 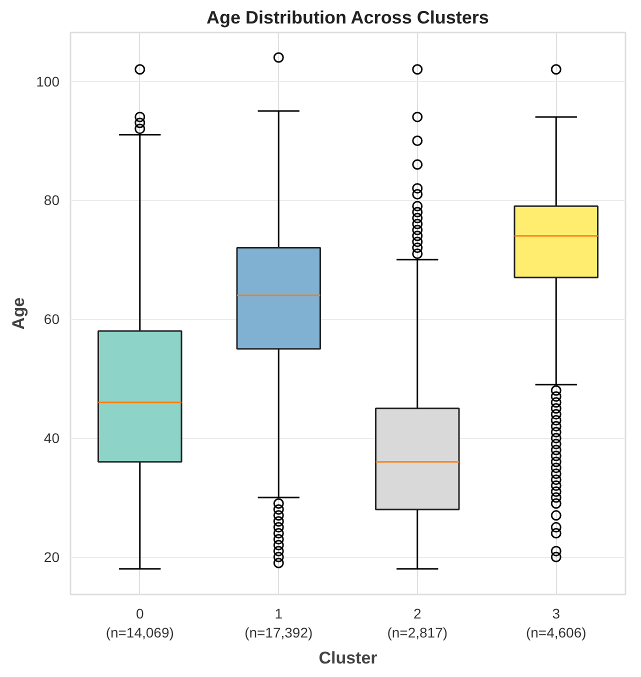 What do you see at coordinates (52, 438) in the screenshot?
I see `y-tick-label: 40` at bounding box center [52, 438].